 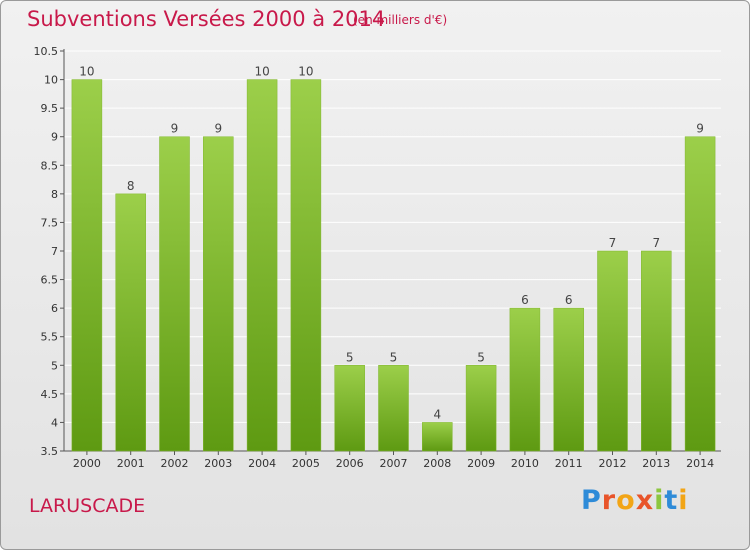 What do you see at coordinates (50, 394) in the screenshot?
I see `y-tick-label: 4.5` at bounding box center [50, 394].